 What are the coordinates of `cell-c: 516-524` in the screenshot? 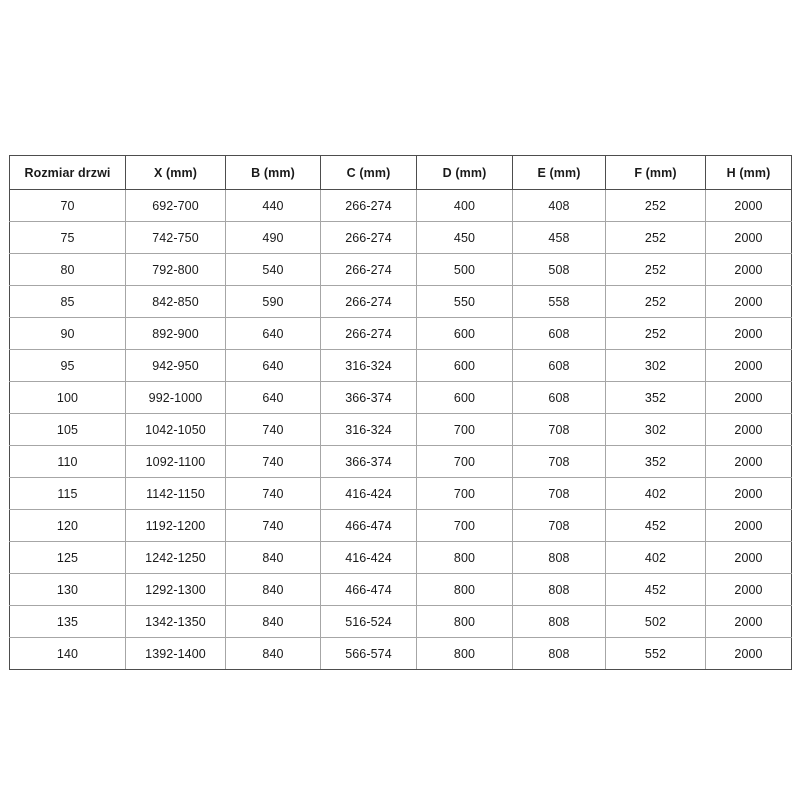 It's located at (368, 621).